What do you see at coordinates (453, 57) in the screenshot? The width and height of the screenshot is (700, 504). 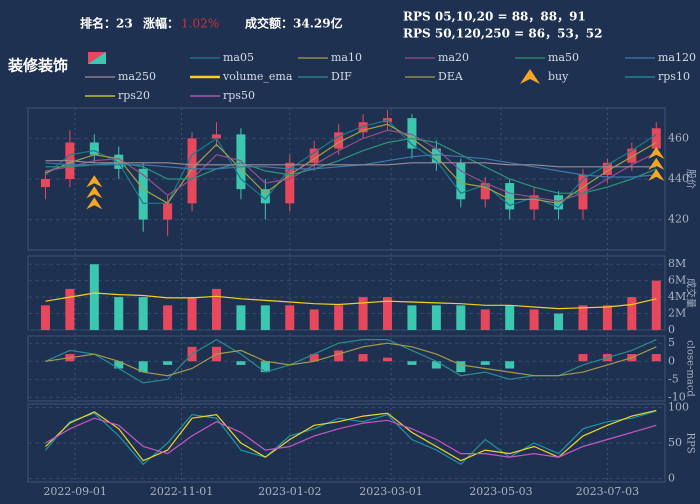 I see `legend-label: ma20` at bounding box center [453, 57].